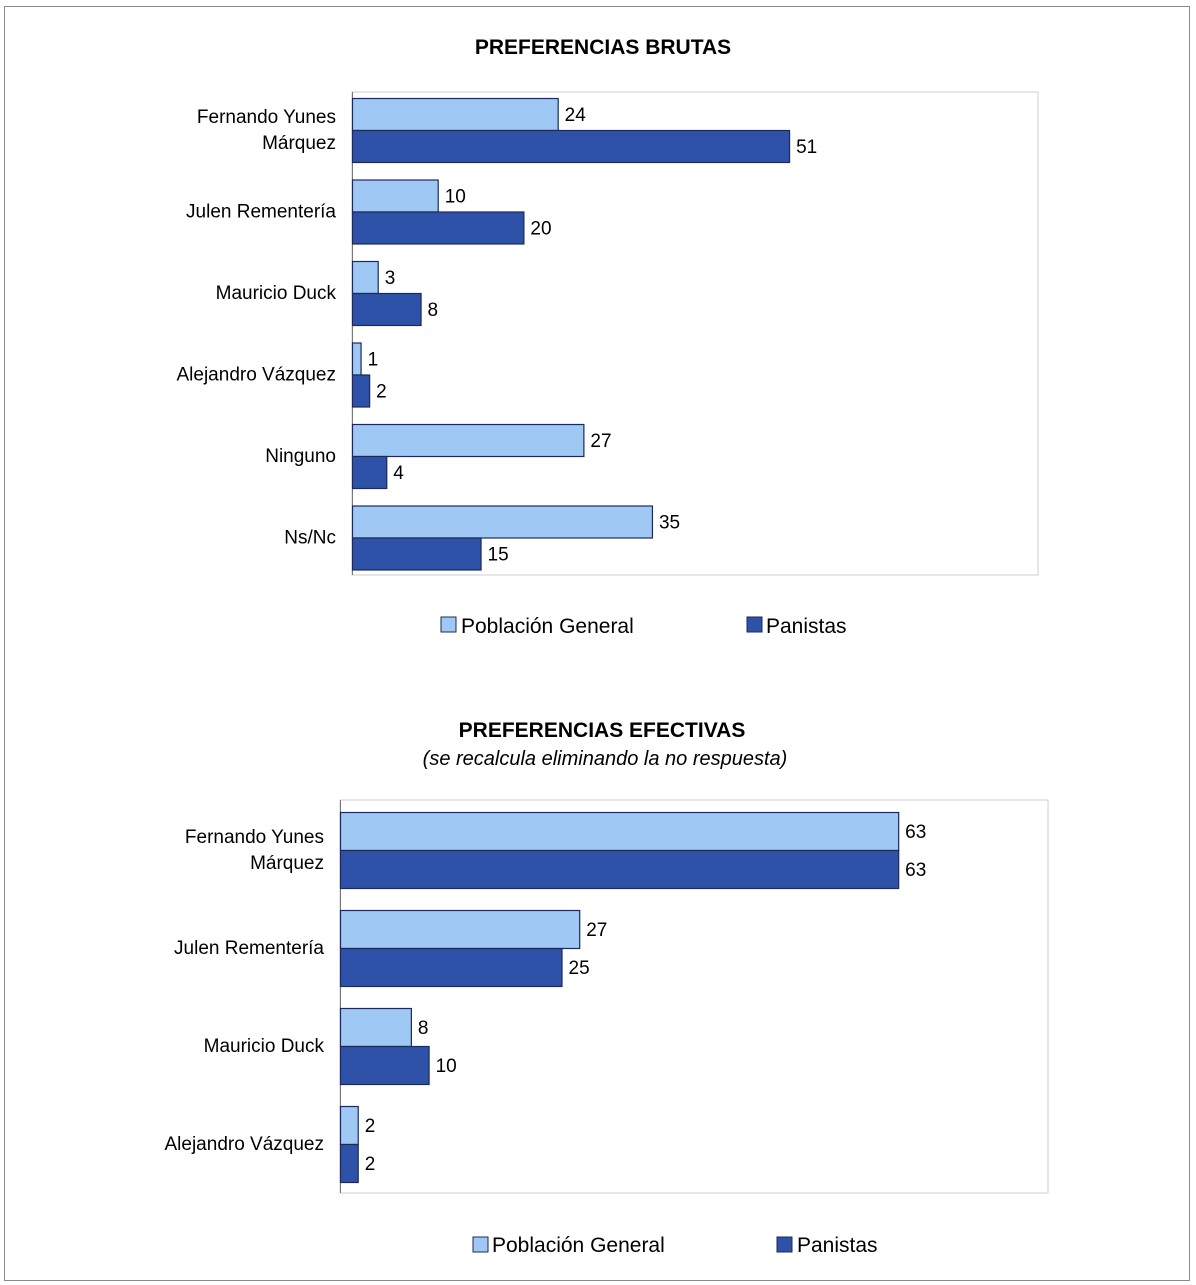 The height and width of the screenshot is (1285, 1196). What do you see at coordinates (373, 360) in the screenshot?
I see `chart-1-data-label-poblacion: 1` at bounding box center [373, 360].